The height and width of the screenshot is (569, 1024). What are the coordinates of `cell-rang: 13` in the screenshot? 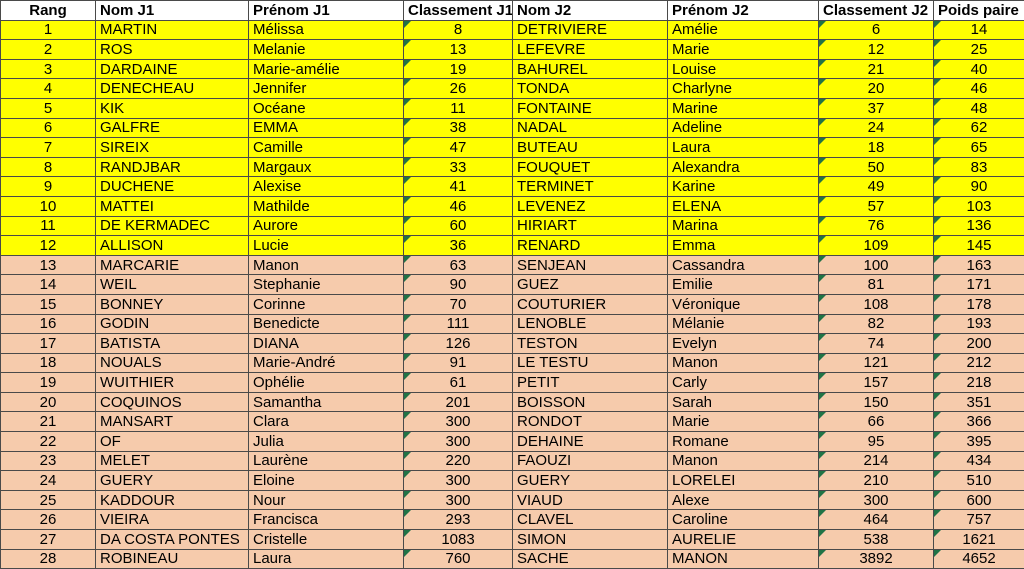 It's located at (48, 265).